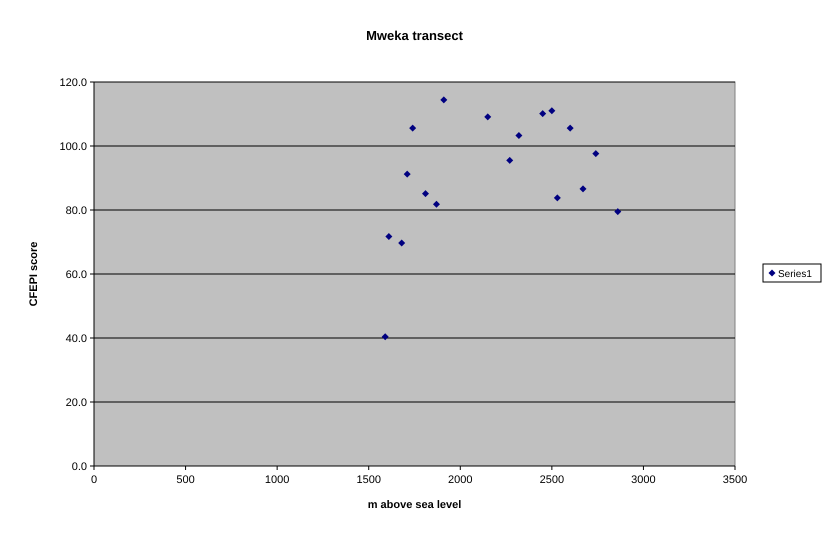  Describe the element at coordinates (460, 480) in the screenshot. I see `x-tick-label: 2000` at that location.